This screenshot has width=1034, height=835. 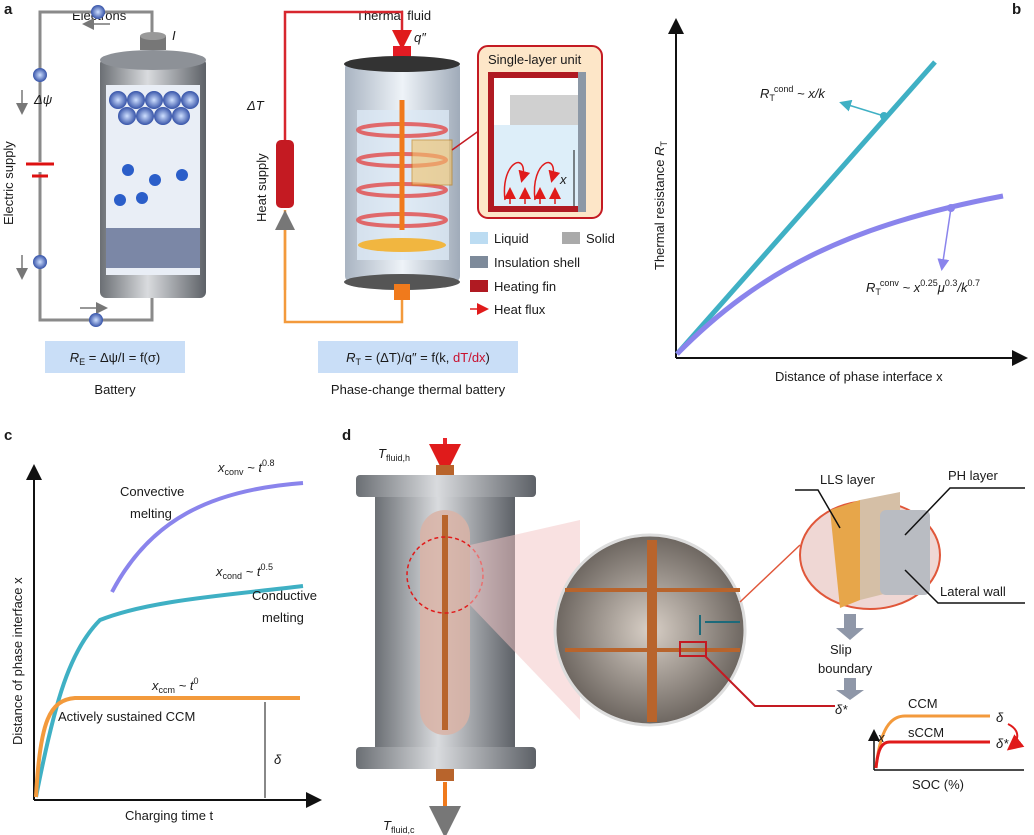 What do you see at coordinates (261, 187) in the screenshot?
I see `heat-supply-label: Heat supply` at bounding box center [261, 187].